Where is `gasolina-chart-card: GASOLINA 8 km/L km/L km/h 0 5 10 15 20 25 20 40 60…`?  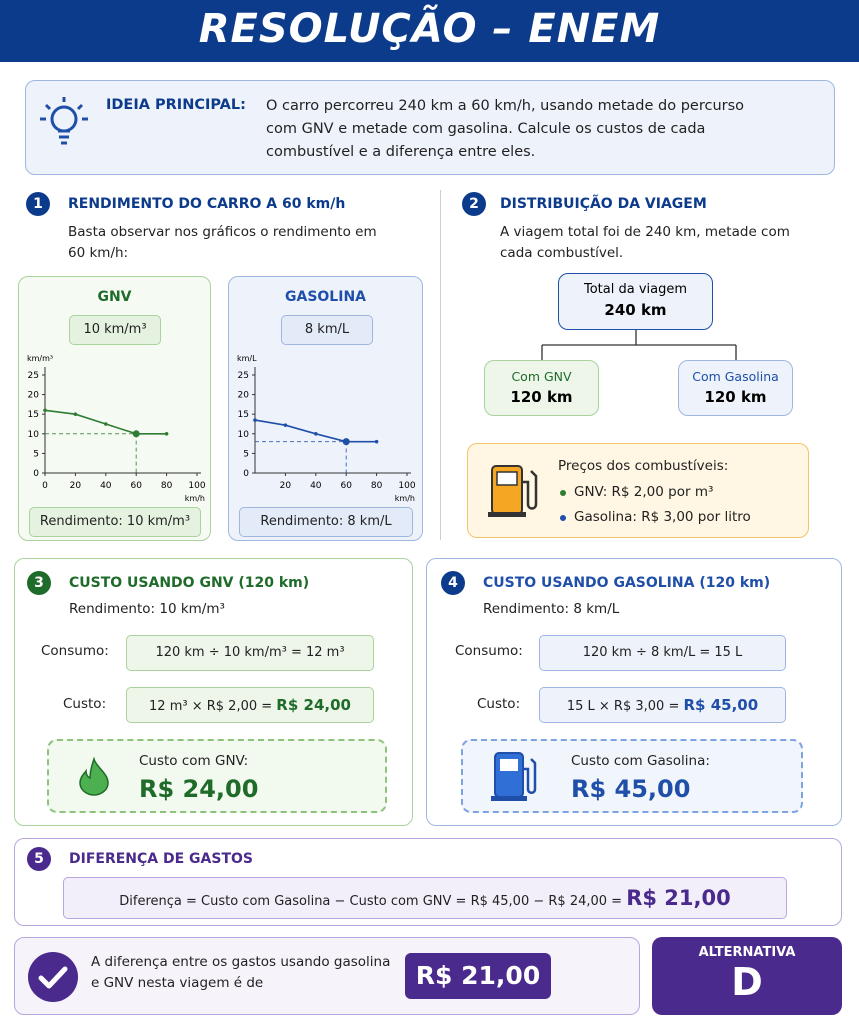
gasolina-chart-card: GASOLINA 8 km/L km/L km/h 0 5 10 15 20 25 20 40 60… is located at coordinates (325, 408).